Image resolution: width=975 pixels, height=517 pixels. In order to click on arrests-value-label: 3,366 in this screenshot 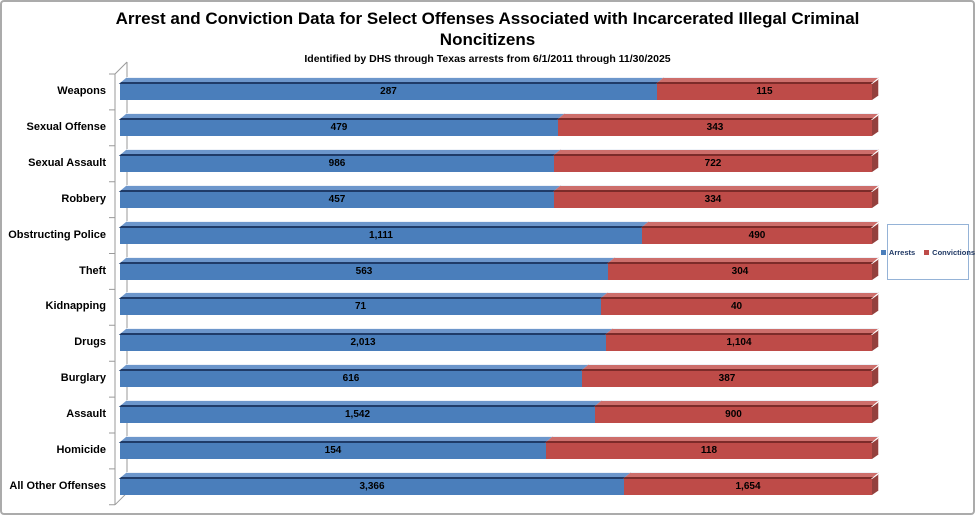, I will do `click(372, 486)`.